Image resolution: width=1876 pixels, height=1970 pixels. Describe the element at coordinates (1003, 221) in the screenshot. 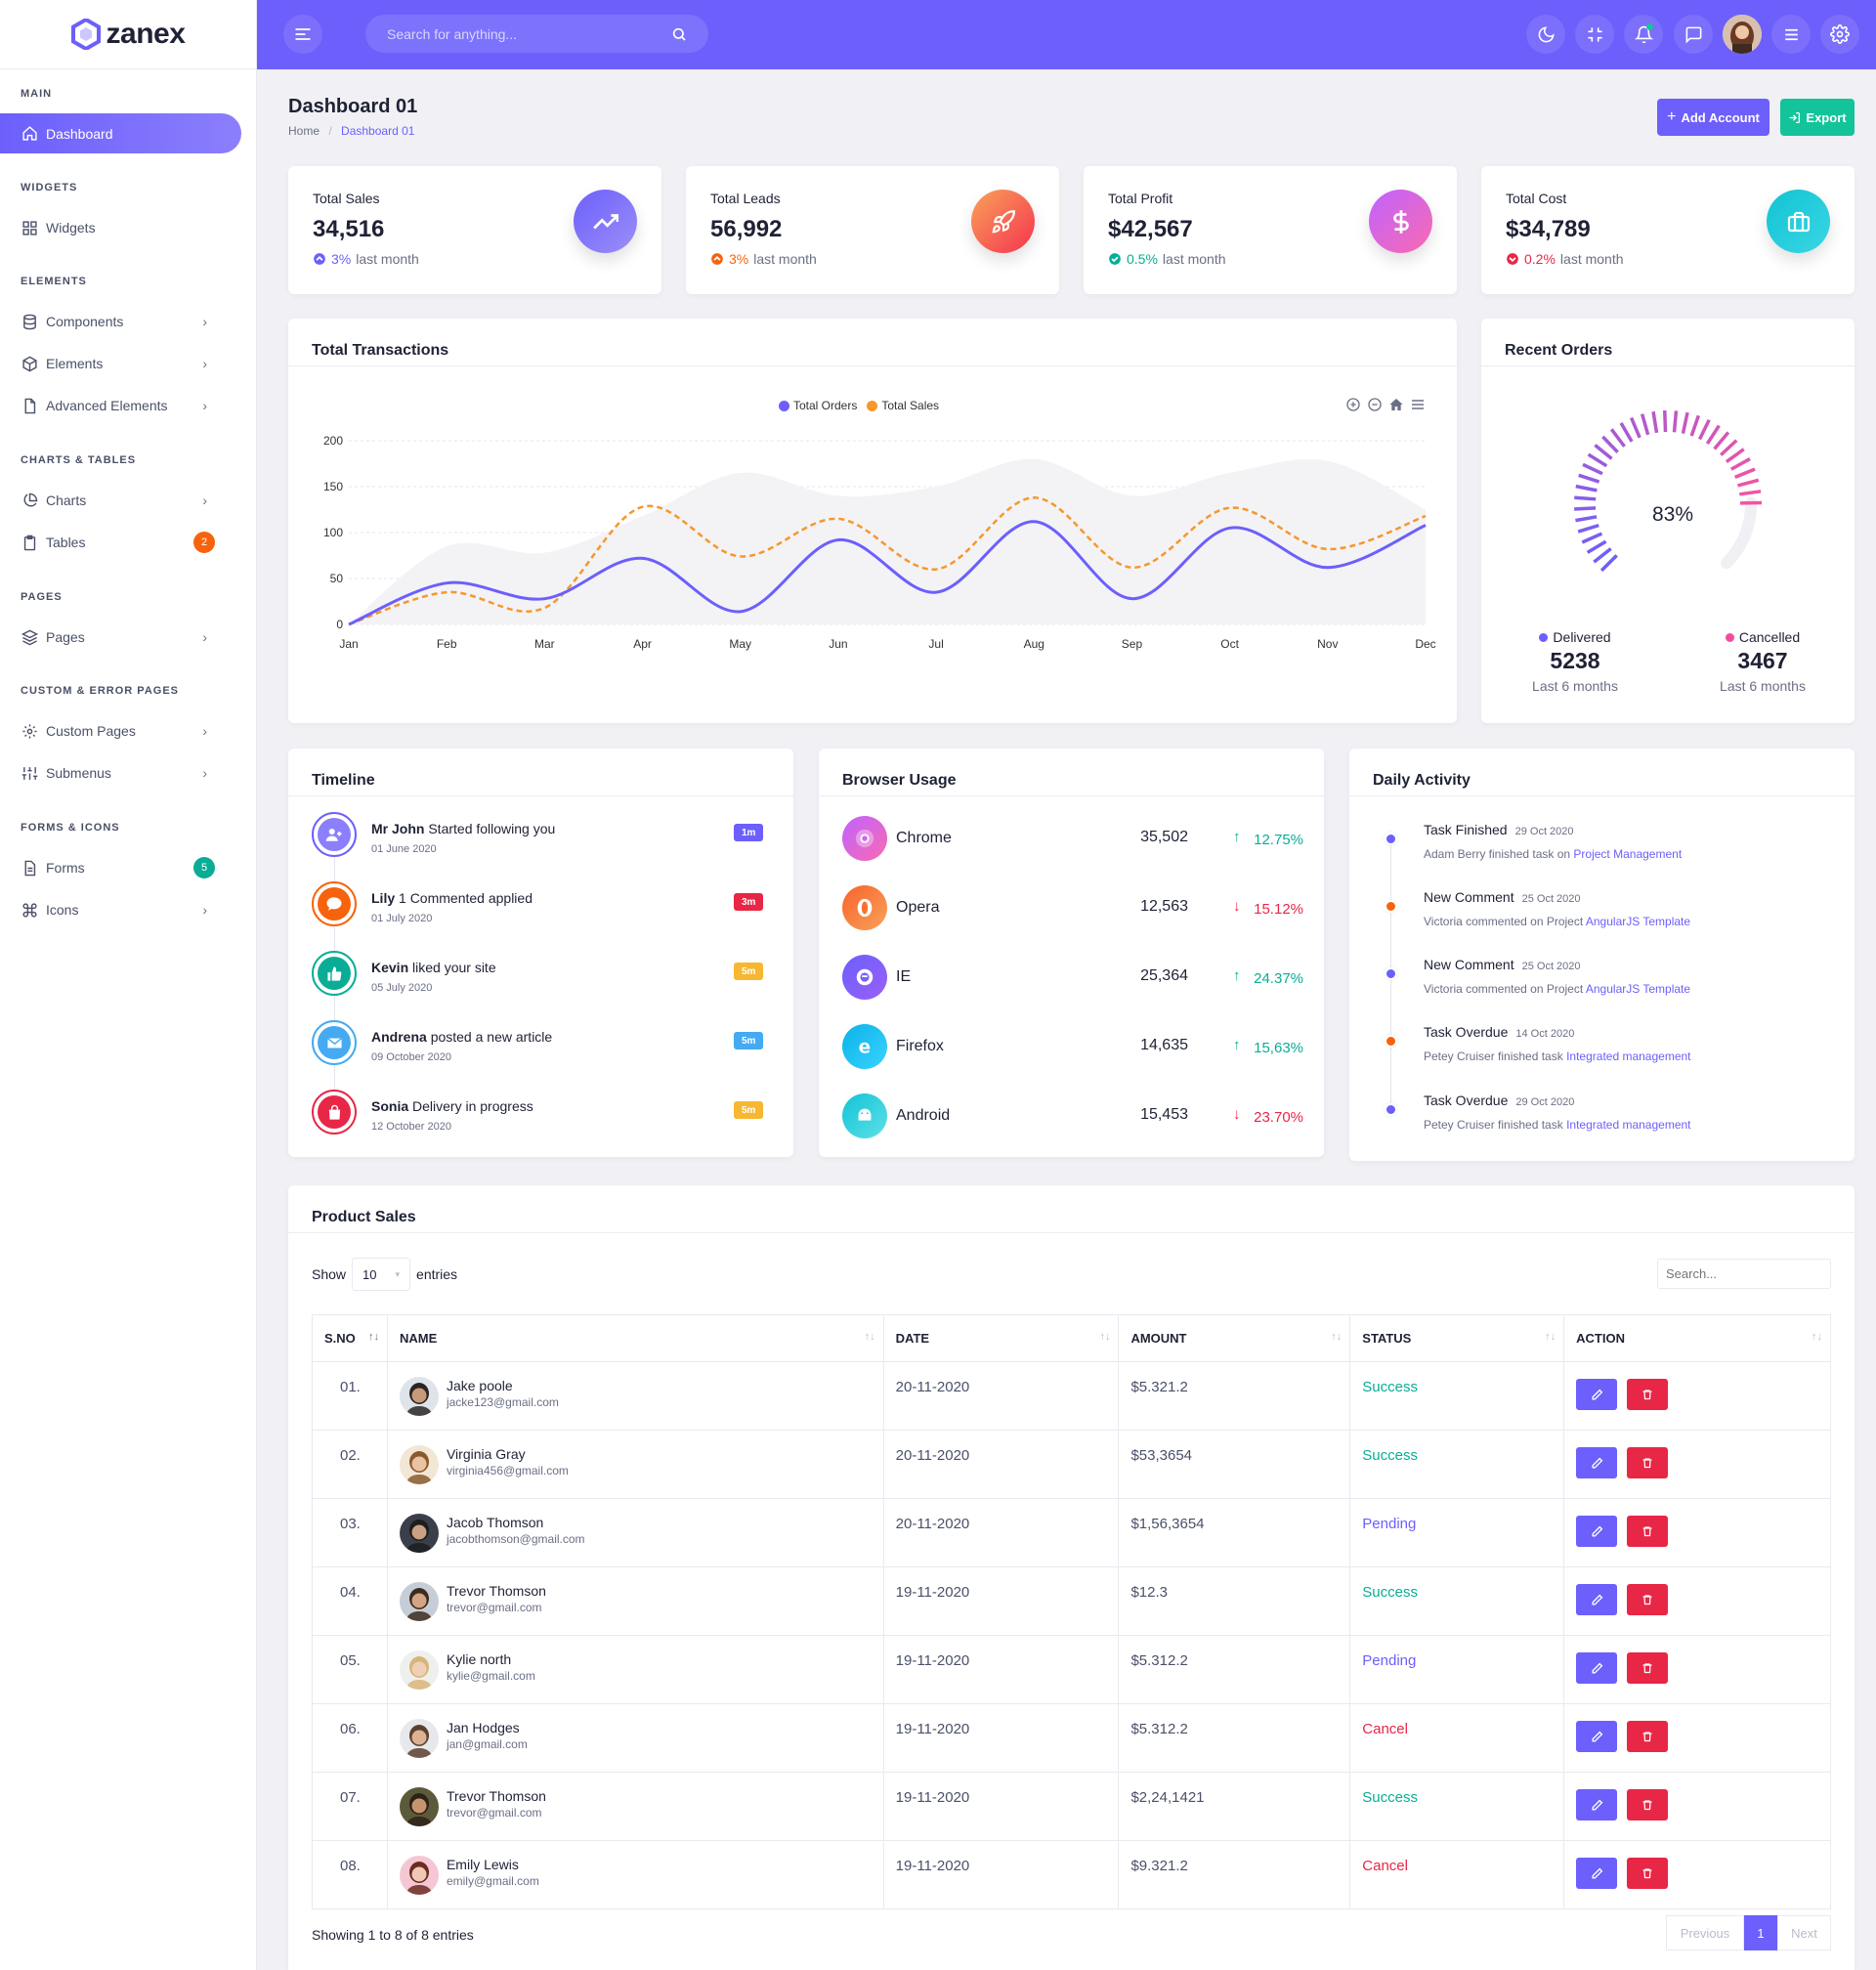

I see `stat-icon-badge` at that location.